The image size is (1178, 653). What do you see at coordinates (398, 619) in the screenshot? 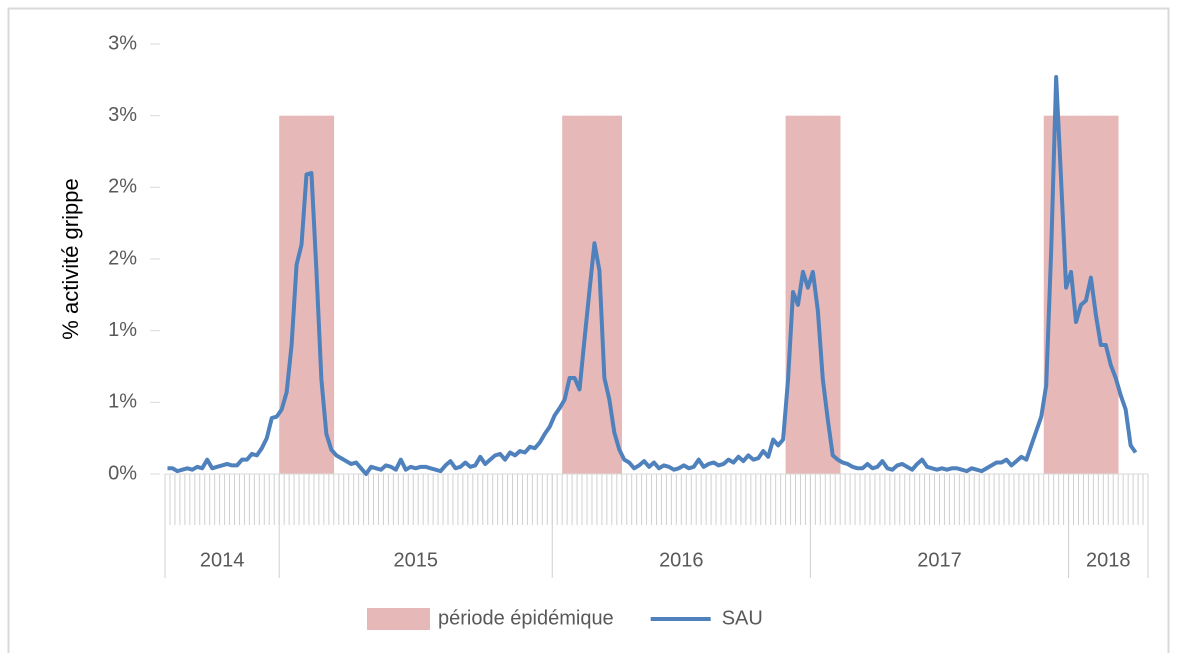
I see `legend-swatch` at bounding box center [398, 619].